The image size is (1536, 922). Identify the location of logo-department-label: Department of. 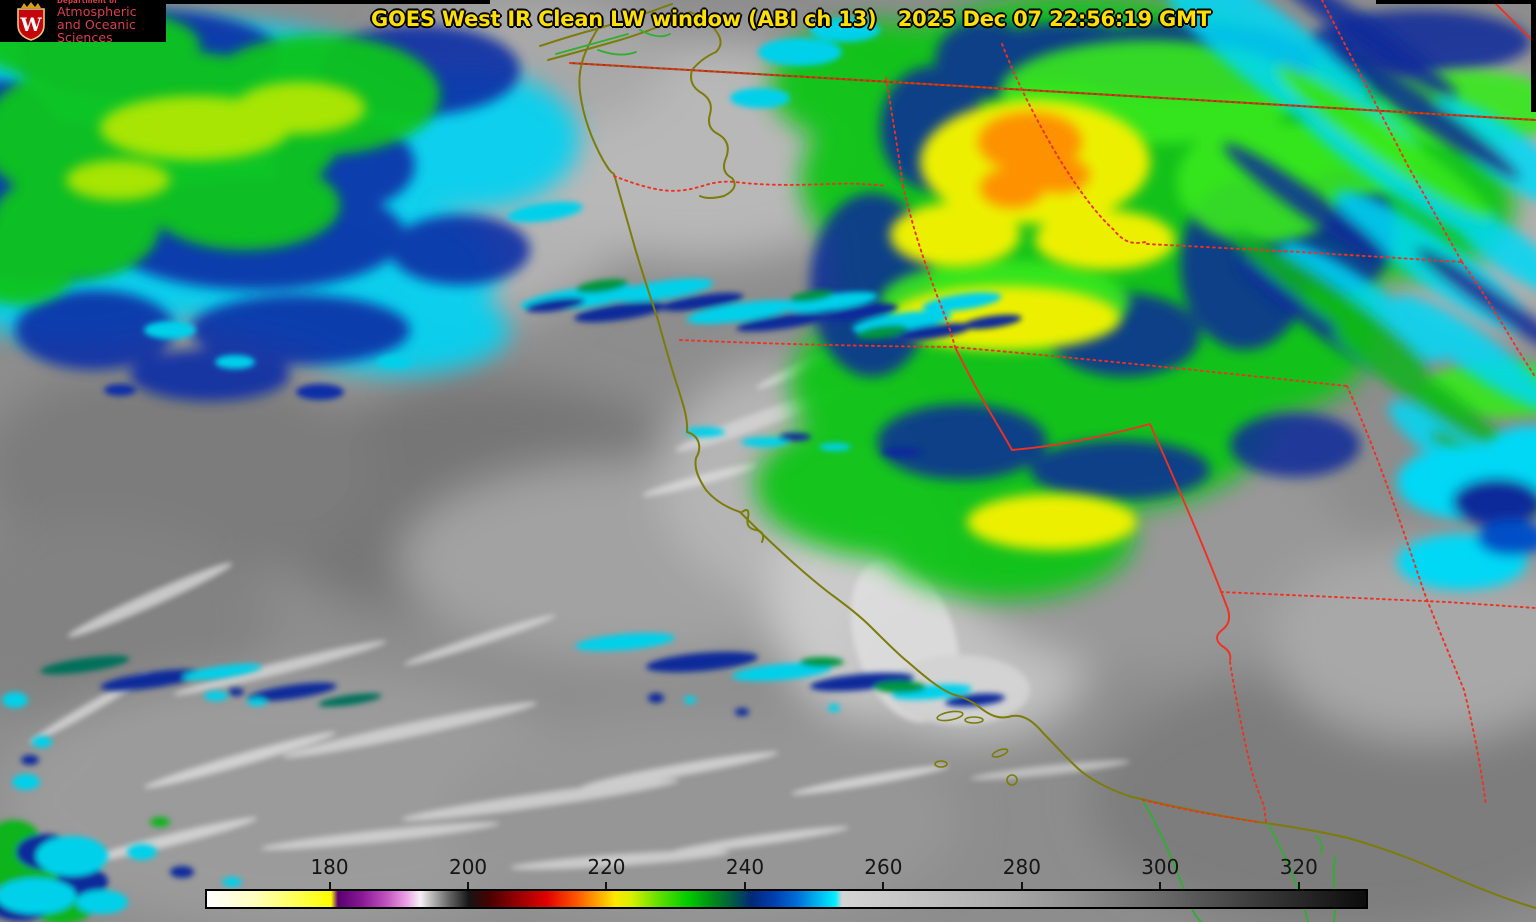
(87, 2).